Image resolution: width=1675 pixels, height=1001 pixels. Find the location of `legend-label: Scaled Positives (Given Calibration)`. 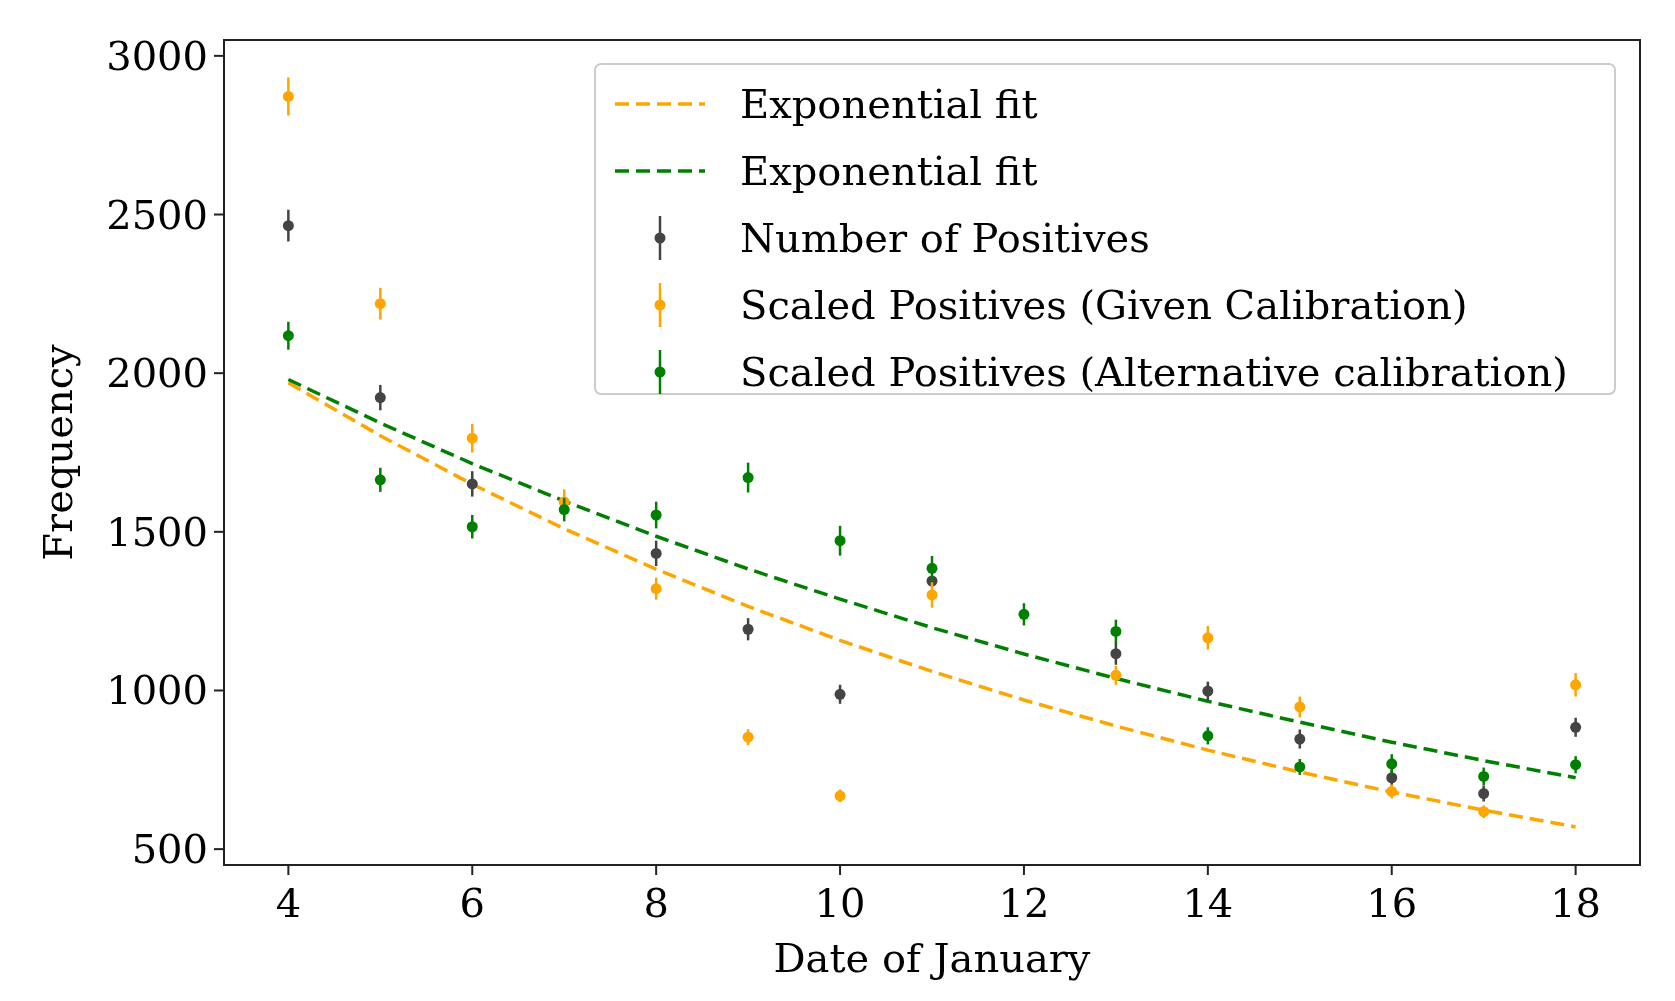

legend-label: Scaled Positives (Given Calibration) is located at coordinates (1104, 305).